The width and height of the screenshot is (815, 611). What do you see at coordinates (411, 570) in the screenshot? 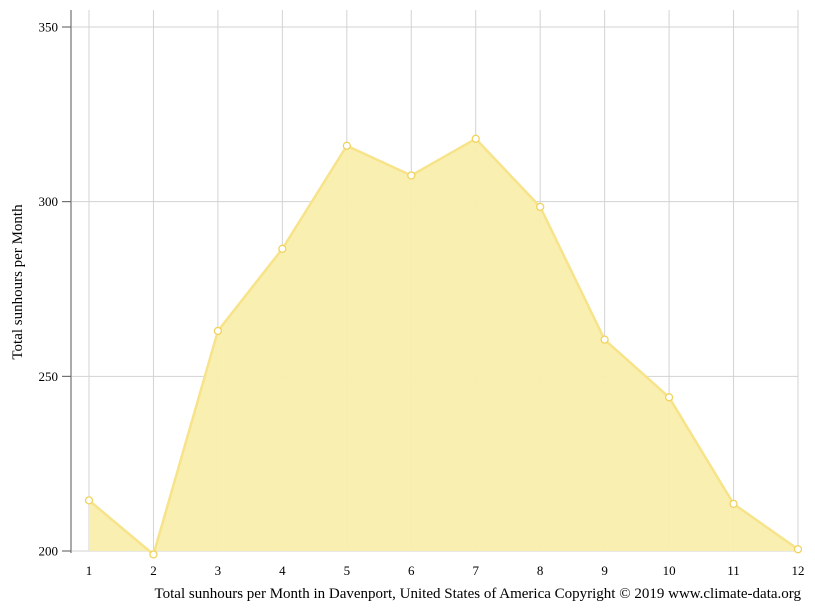
I see `x-tick-label: 6` at bounding box center [411, 570].